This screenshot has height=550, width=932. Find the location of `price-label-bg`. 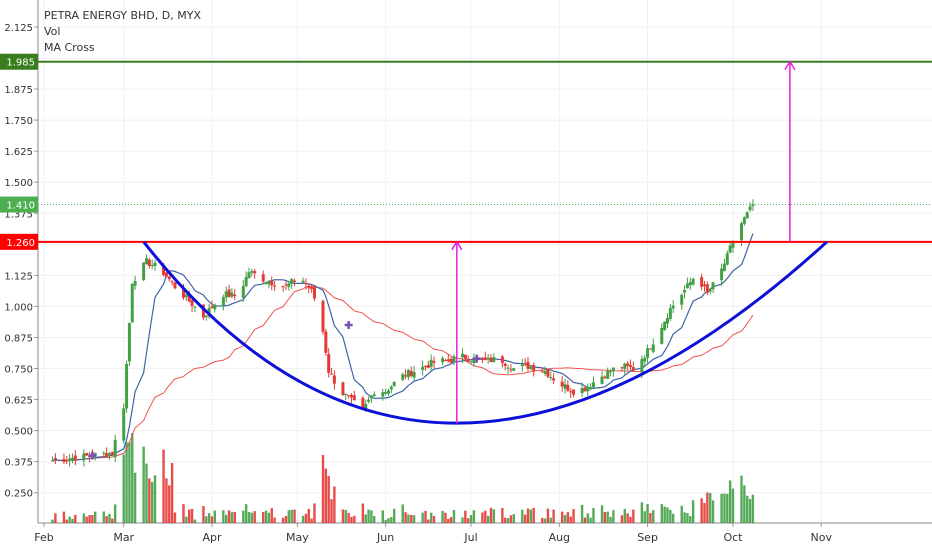

price-label-bg is located at coordinates (19, 241).